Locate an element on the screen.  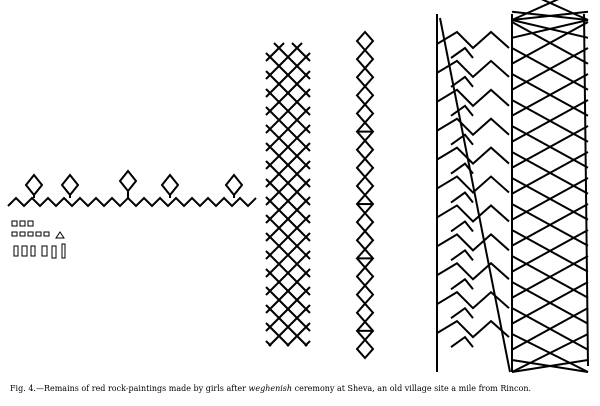
diamond-chain-column is located at coordinates (365, 195).